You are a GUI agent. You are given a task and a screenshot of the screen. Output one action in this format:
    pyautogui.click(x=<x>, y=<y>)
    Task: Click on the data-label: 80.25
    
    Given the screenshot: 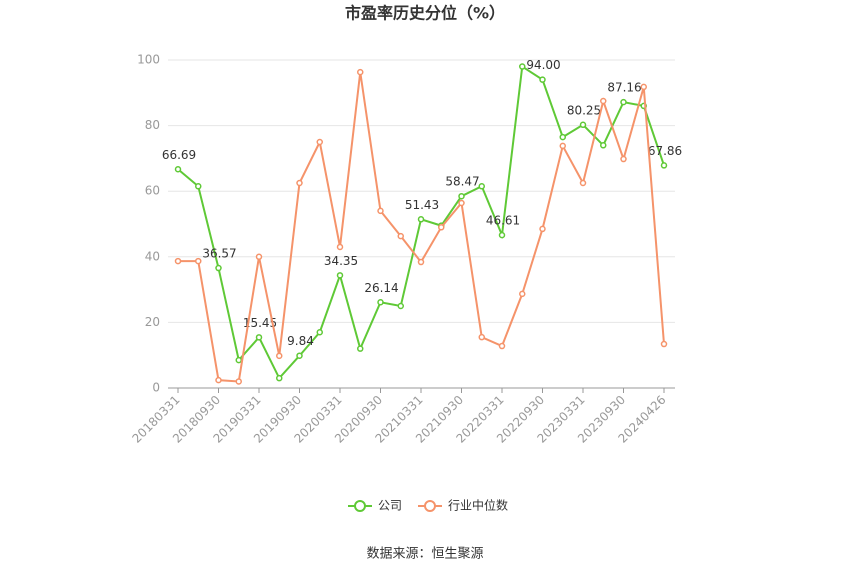 What is the action you would take?
    pyautogui.click(x=584, y=110)
    